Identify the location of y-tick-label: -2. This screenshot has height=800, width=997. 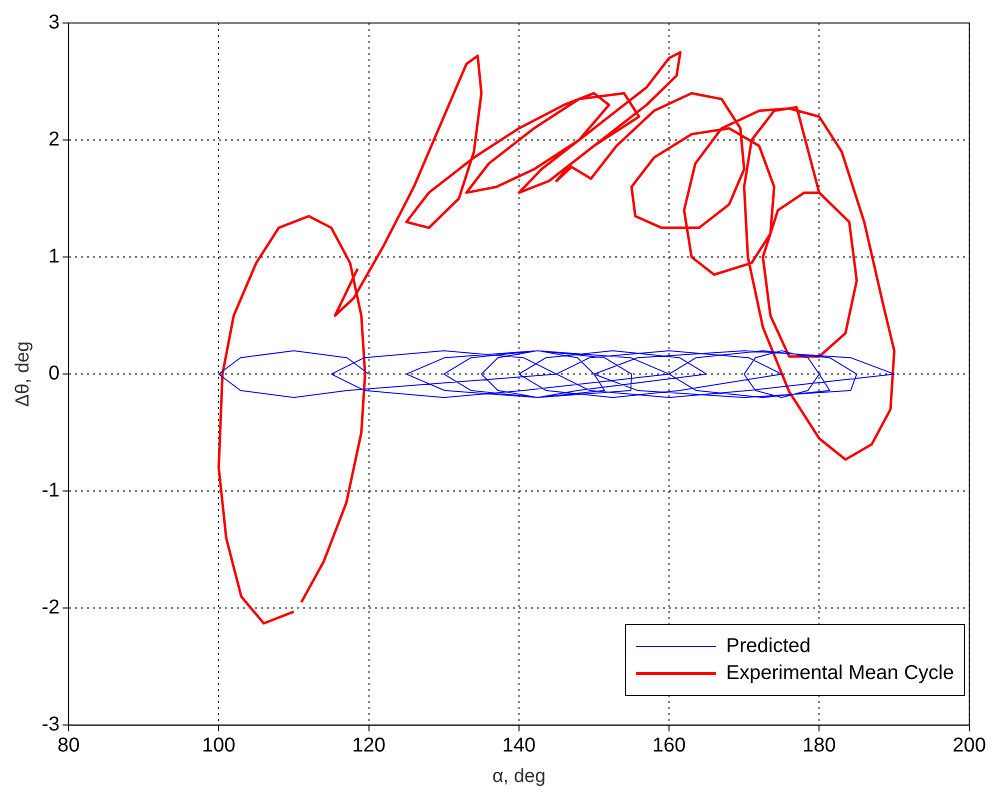
(51, 607).